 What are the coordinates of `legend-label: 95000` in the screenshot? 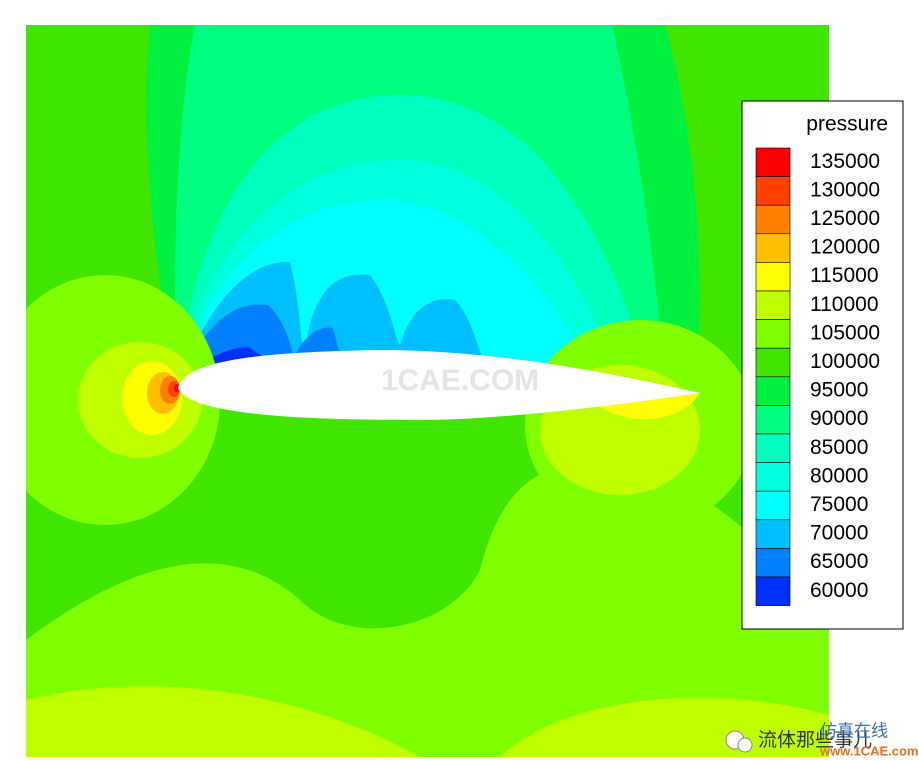 It's located at (839, 390).